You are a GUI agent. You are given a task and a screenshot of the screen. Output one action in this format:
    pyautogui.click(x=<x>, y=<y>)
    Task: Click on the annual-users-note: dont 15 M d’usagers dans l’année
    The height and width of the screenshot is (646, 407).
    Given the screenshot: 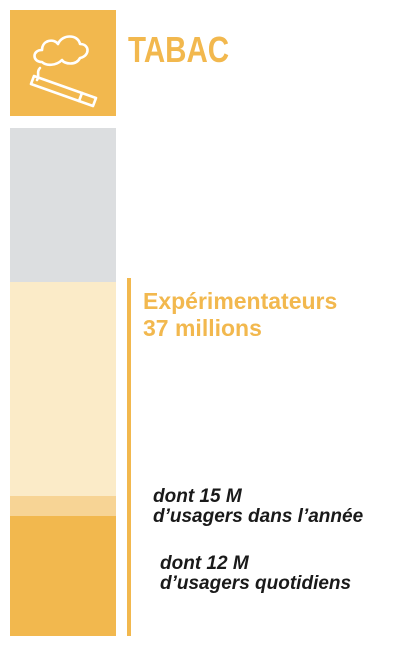 What is the action you would take?
    pyautogui.click(x=258, y=507)
    